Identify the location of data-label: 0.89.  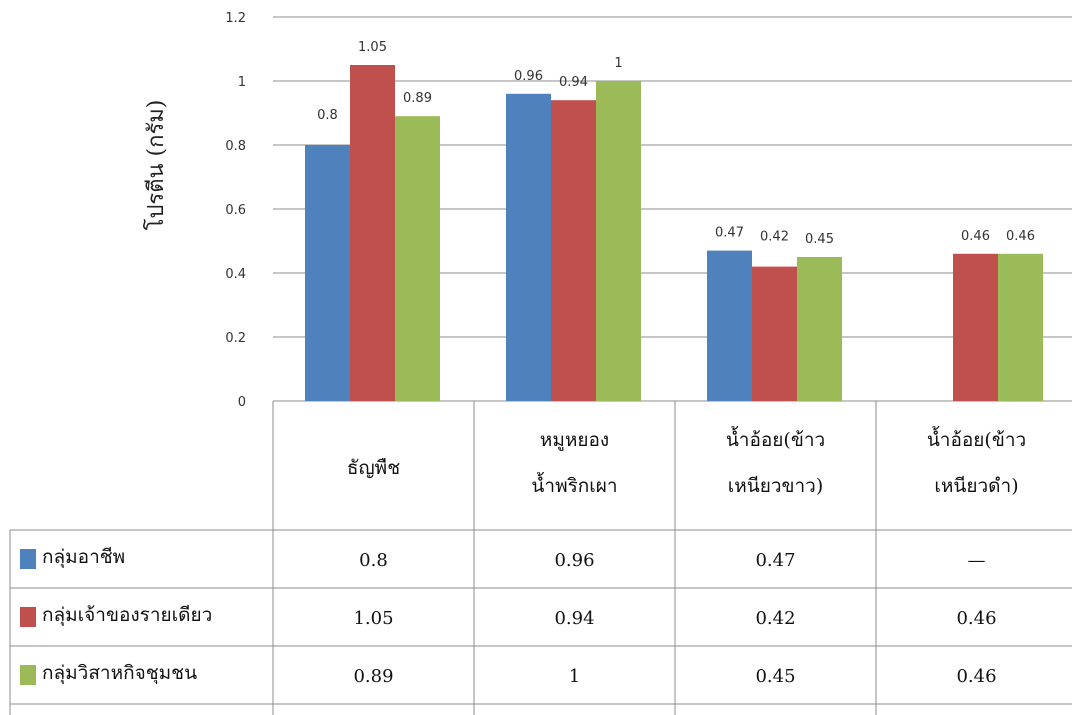
(417, 98).